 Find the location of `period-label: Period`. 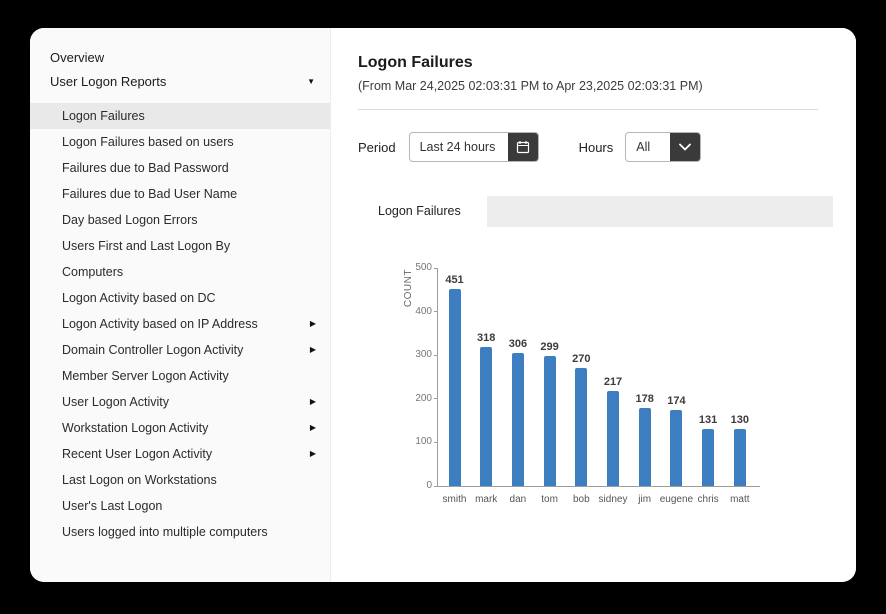

period-label: Period is located at coordinates (377, 147).